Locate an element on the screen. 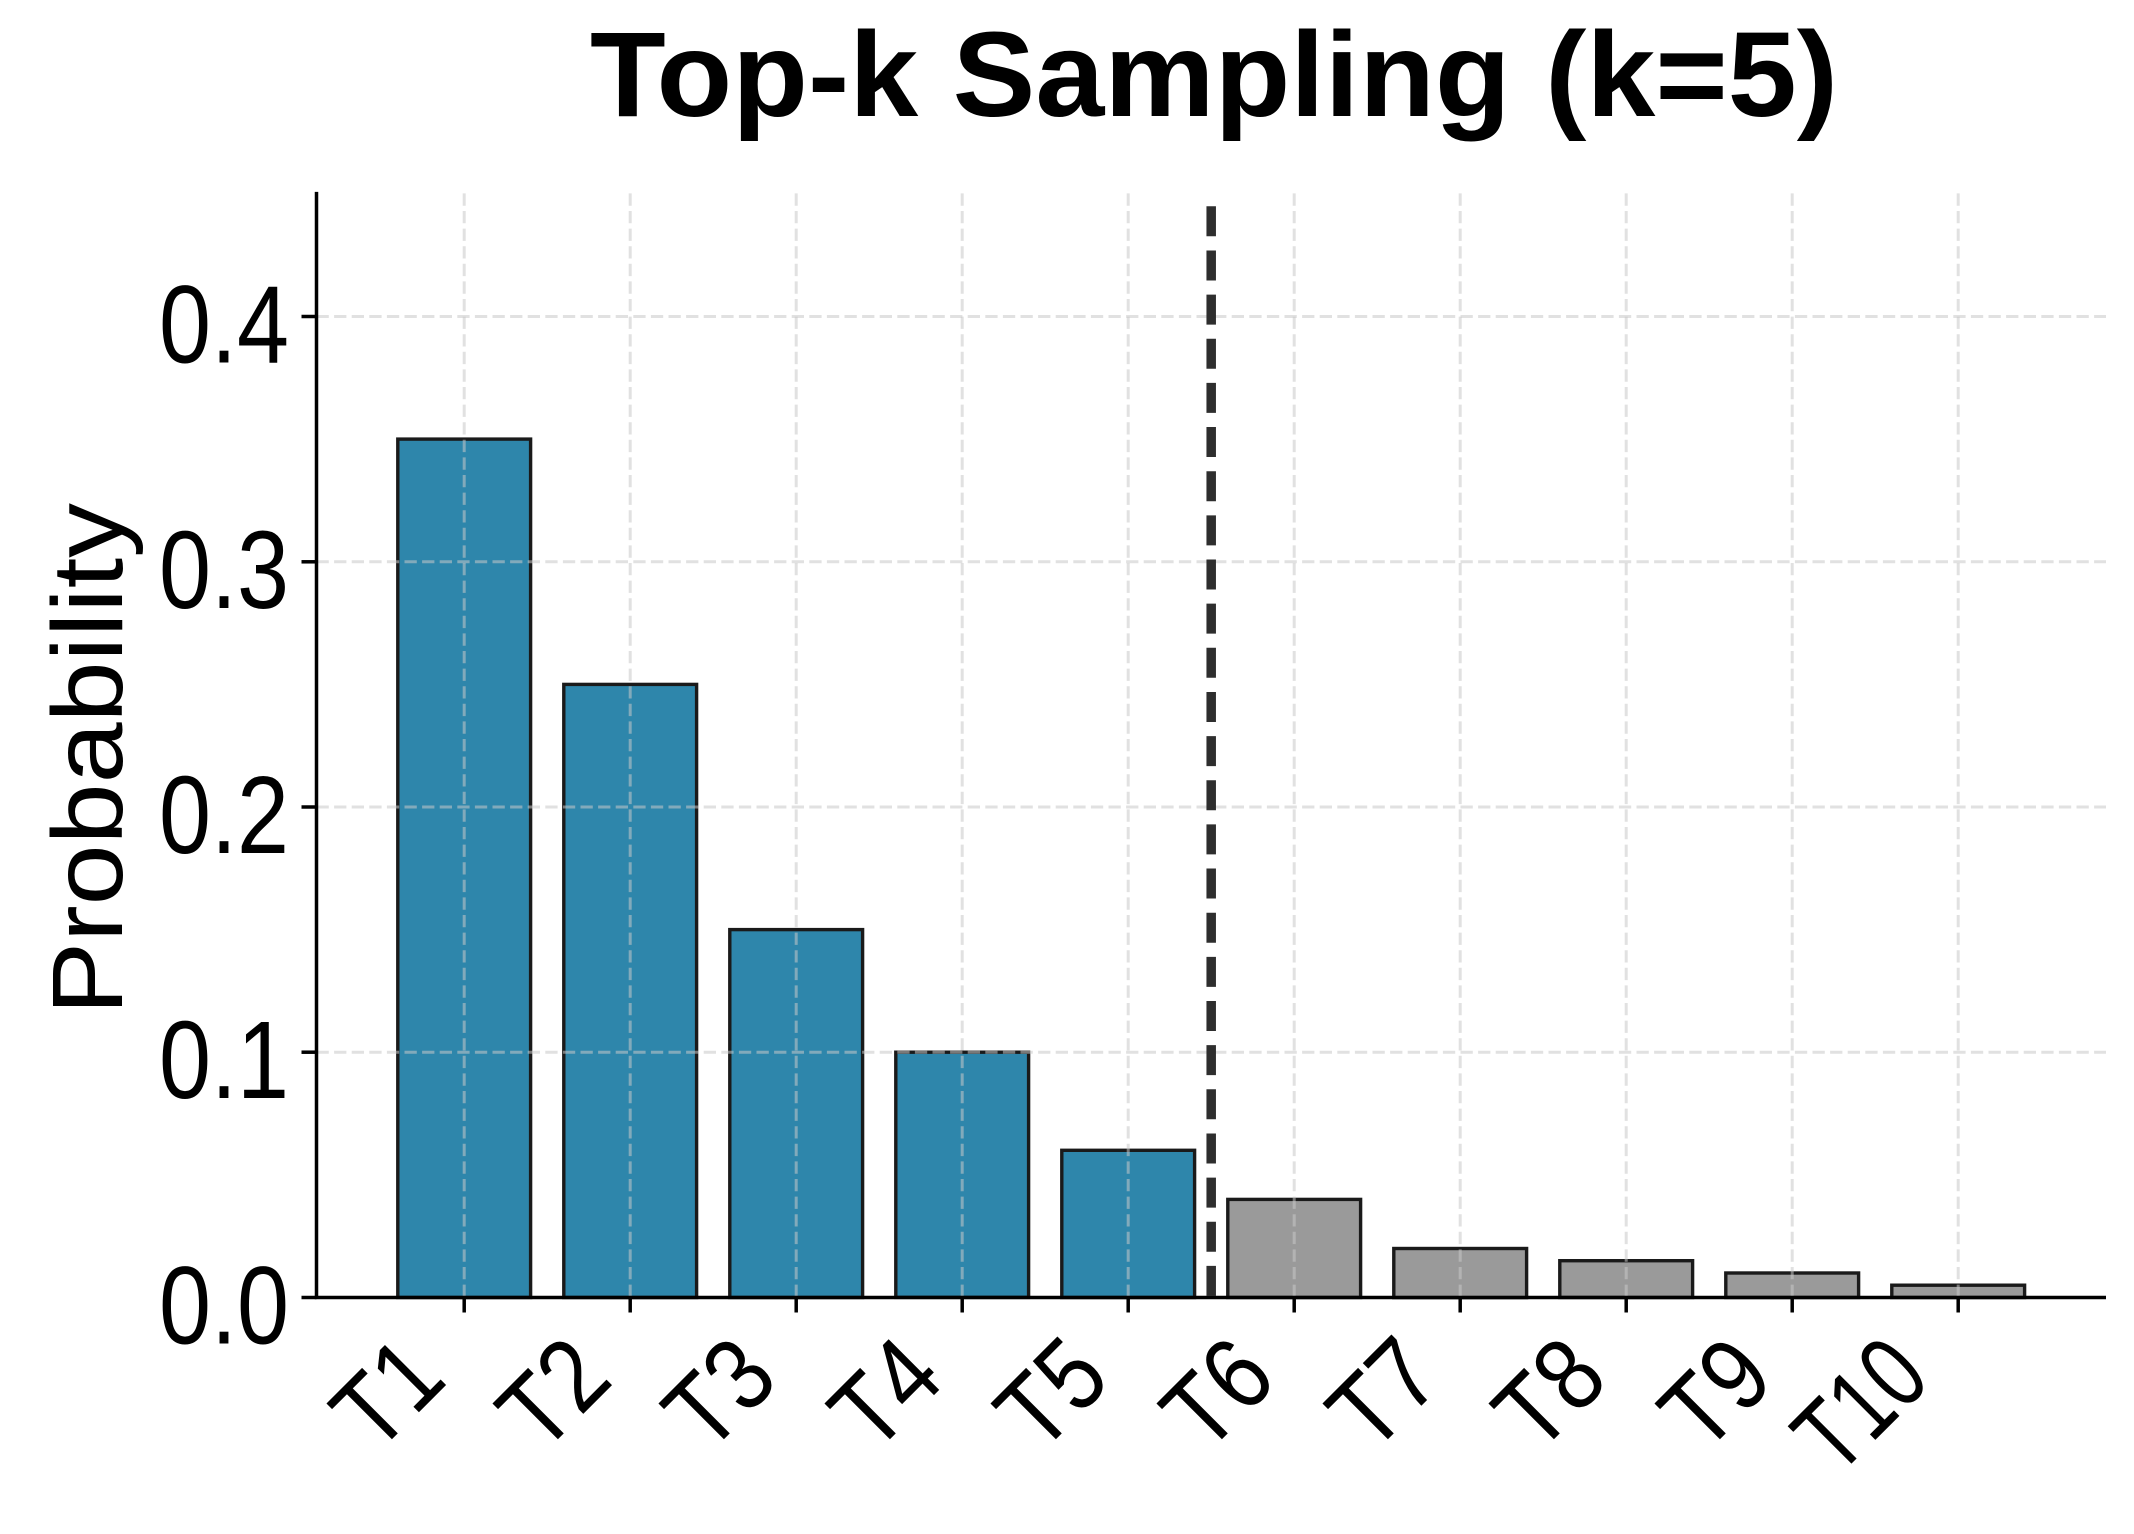 The width and height of the screenshot is (2134, 1534). svg-text: 0.2 is located at coordinates (224, 815).